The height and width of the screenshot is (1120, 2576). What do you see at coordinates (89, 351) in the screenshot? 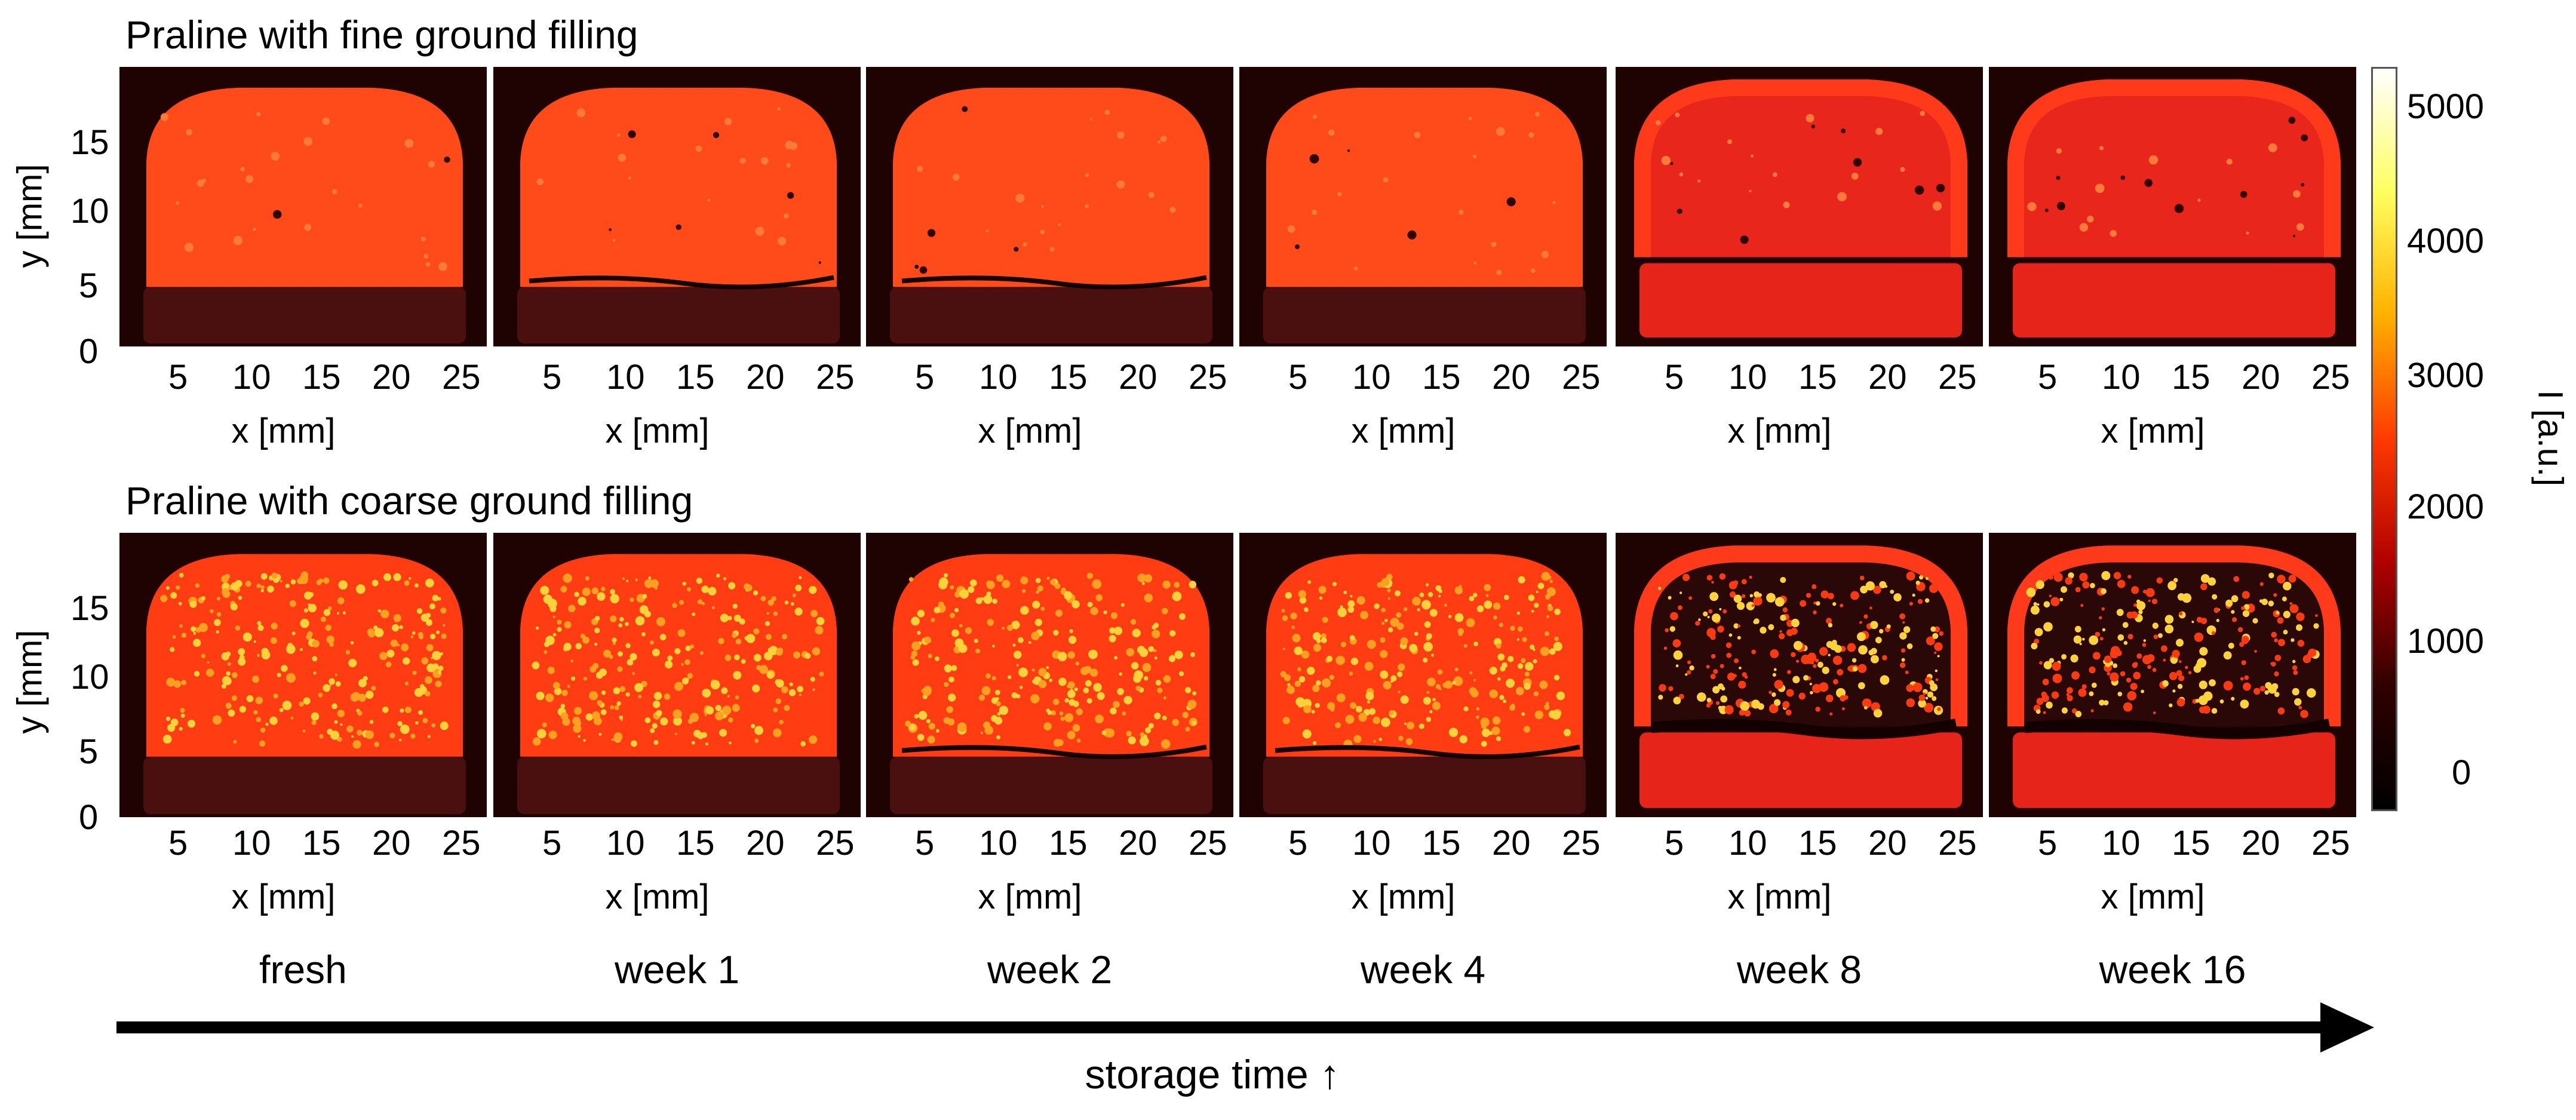
I see `y-tick-row1: 0` at bounding box center [89, 351].